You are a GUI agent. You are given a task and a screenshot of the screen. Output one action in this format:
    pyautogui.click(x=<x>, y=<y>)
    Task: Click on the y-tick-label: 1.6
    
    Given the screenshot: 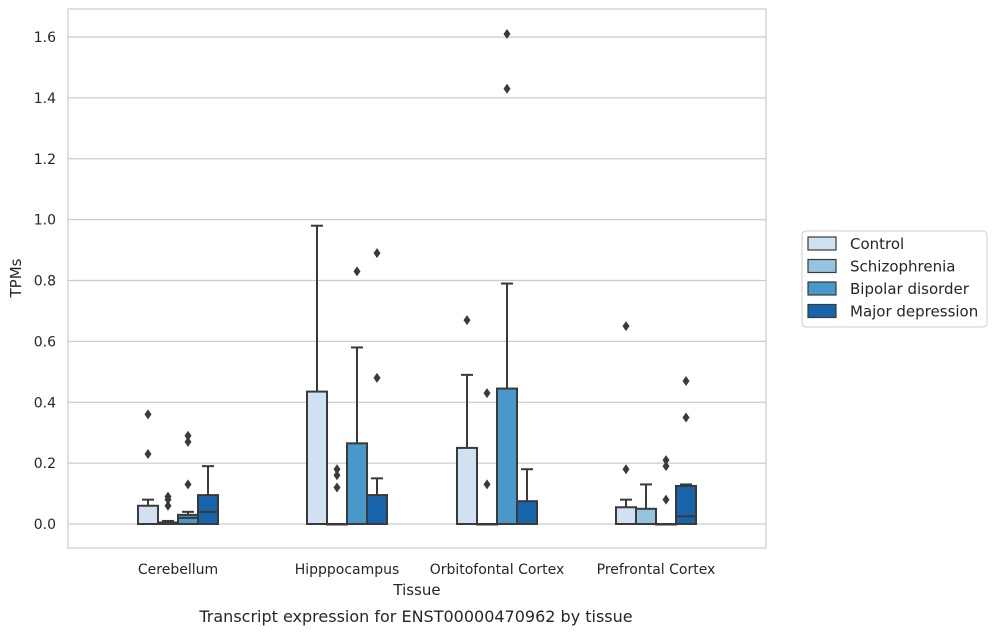 What is the action you would take?
    pyautogui.click(x=45, y=38)
    